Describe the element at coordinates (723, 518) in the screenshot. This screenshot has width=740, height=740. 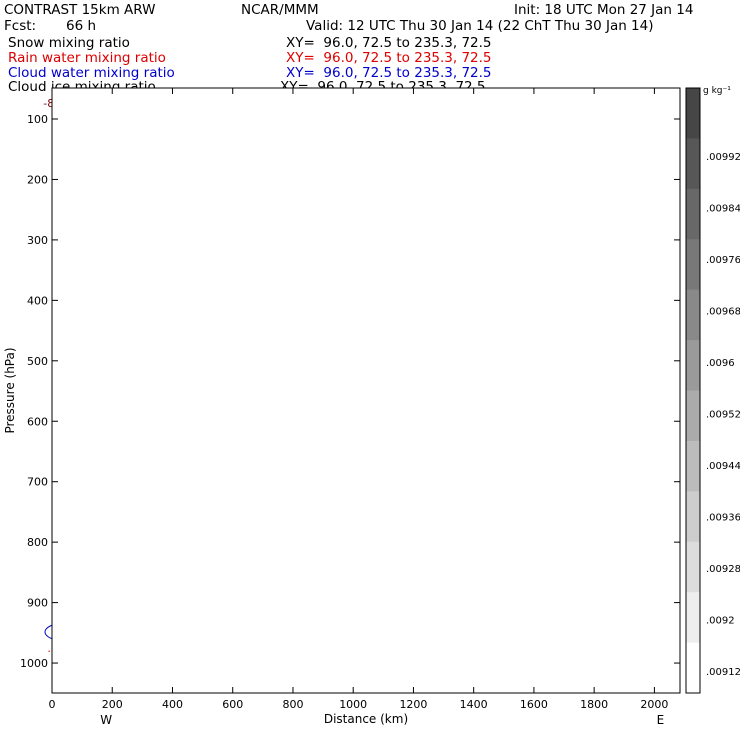
I see `colorbar-tick-label: .00936` at that location.